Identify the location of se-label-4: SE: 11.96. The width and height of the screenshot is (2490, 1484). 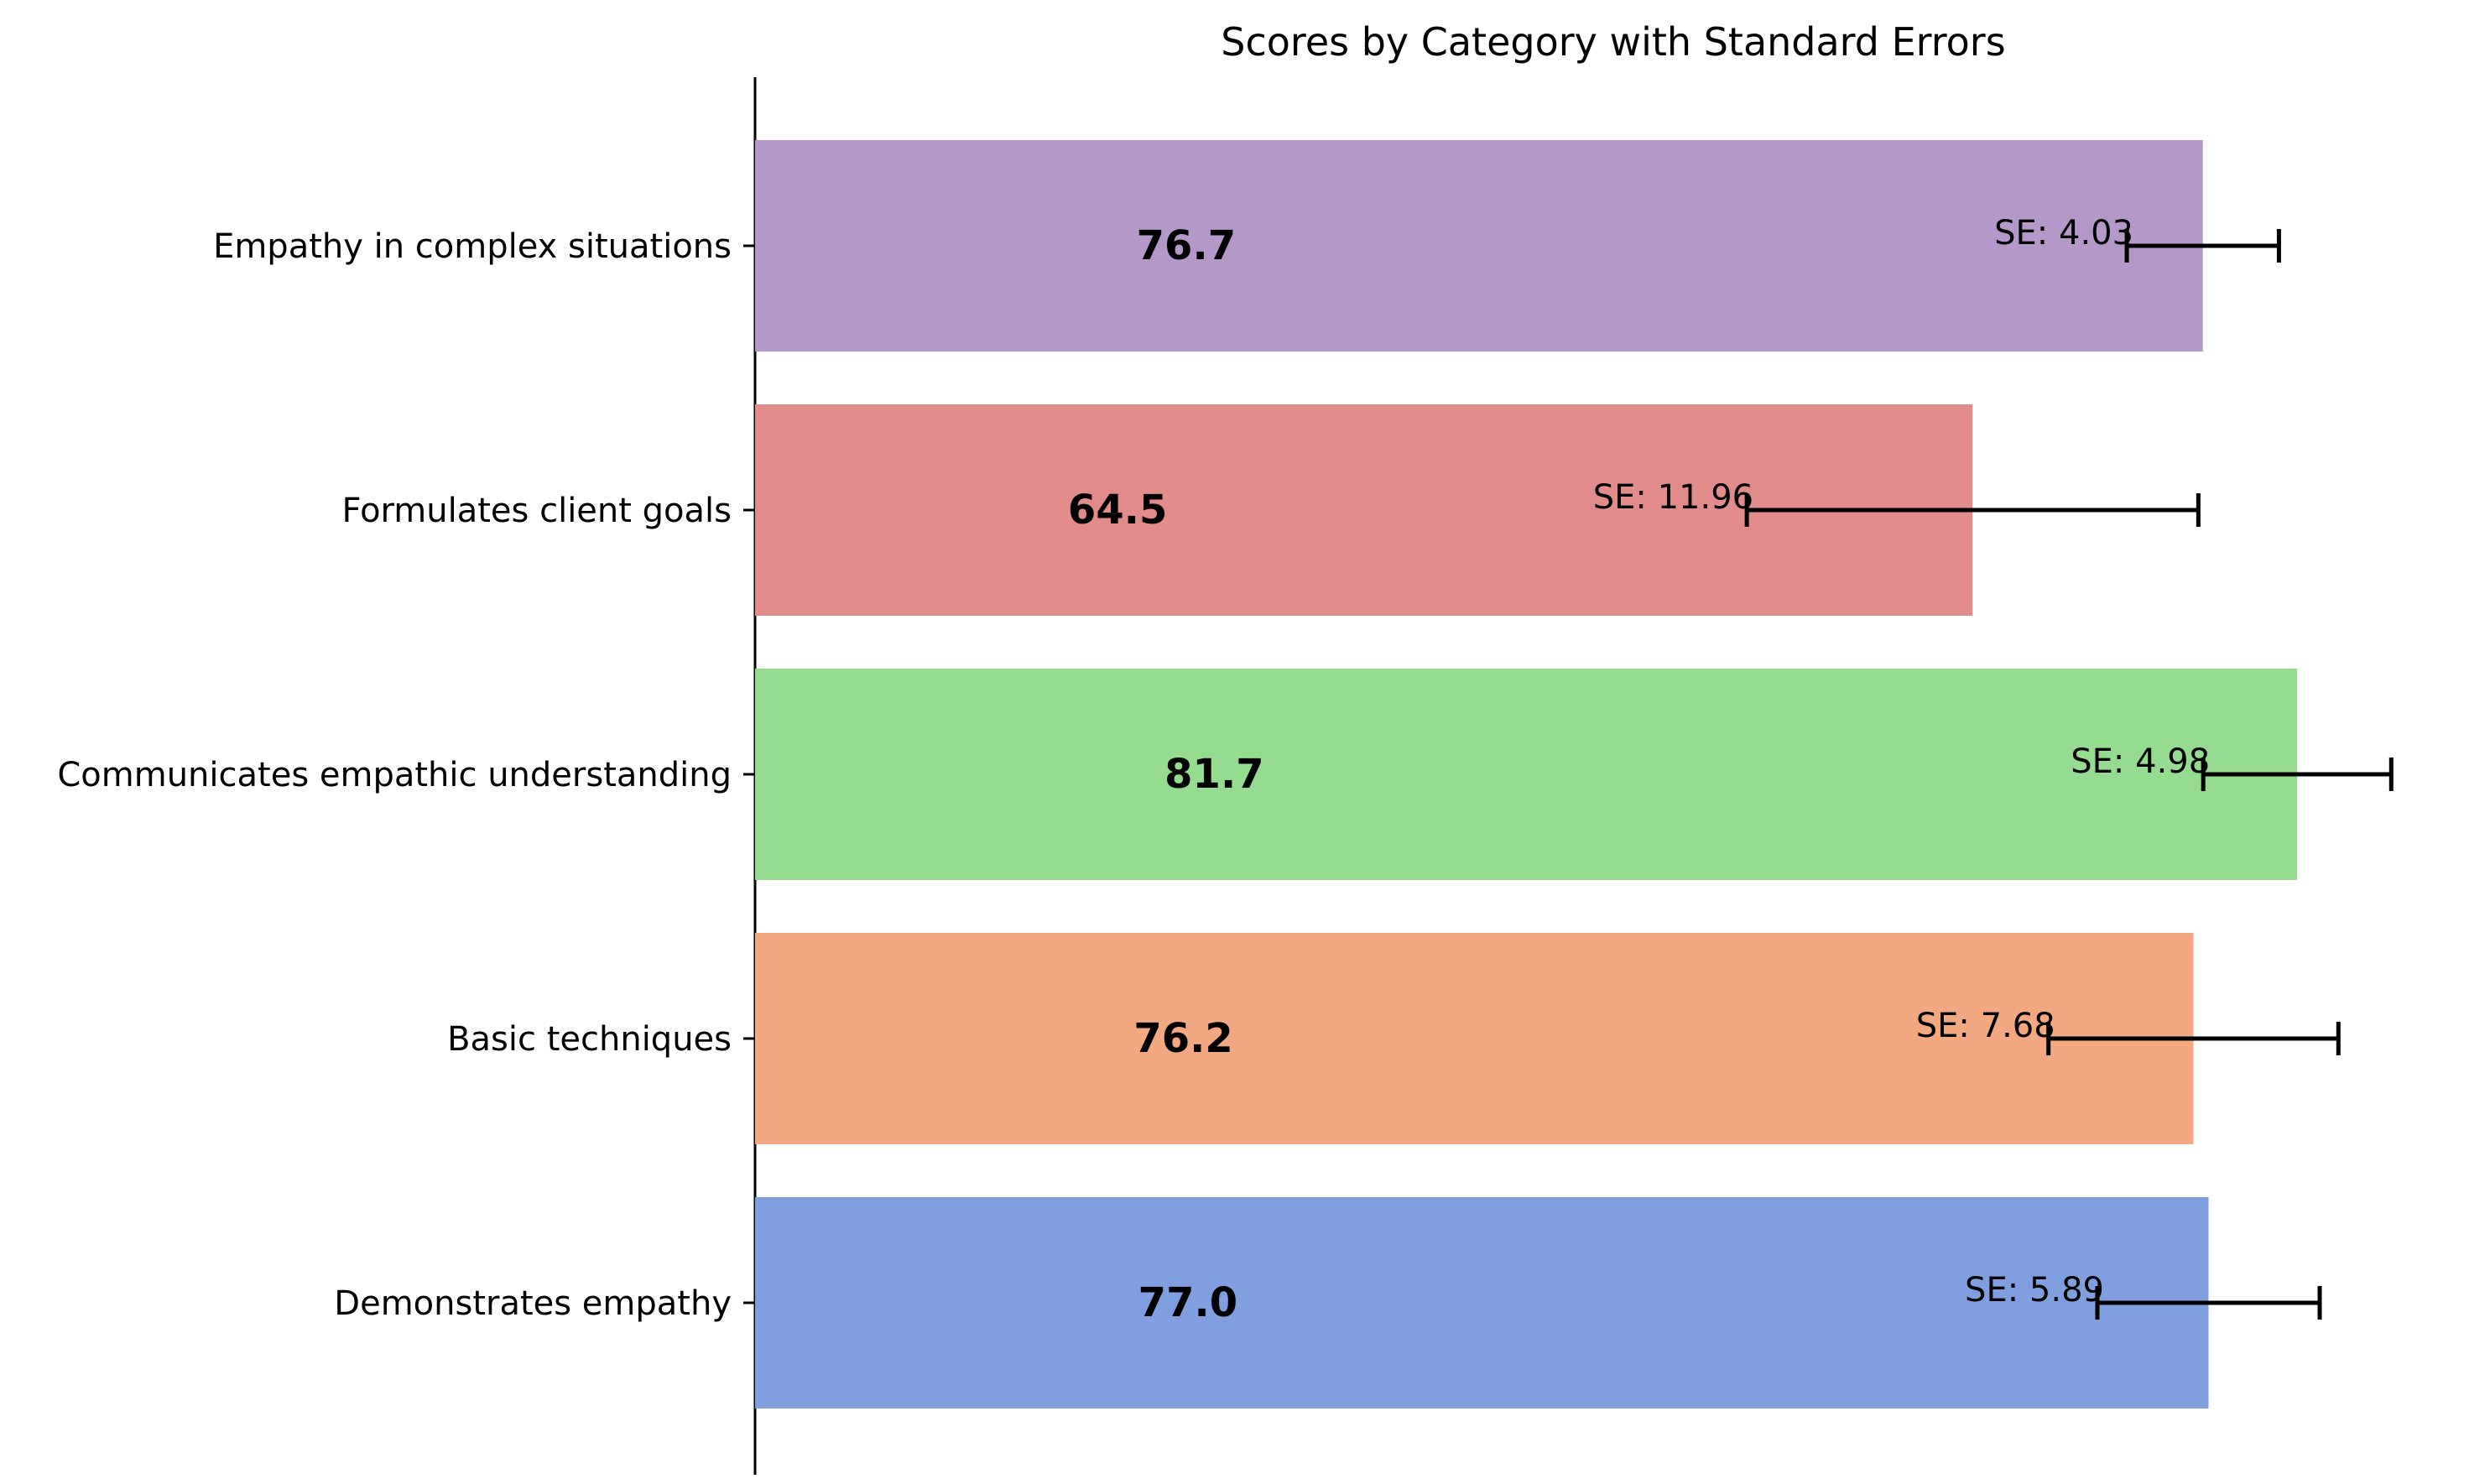
(1673, 497).